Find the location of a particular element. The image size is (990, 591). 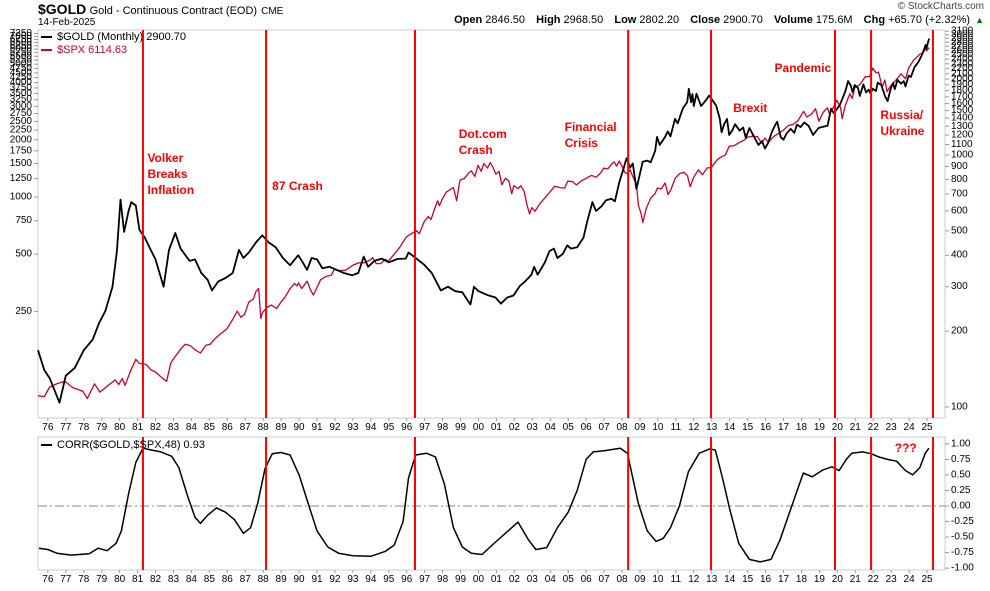

left-axis-label: 750 is located at coordinates (23, 220).